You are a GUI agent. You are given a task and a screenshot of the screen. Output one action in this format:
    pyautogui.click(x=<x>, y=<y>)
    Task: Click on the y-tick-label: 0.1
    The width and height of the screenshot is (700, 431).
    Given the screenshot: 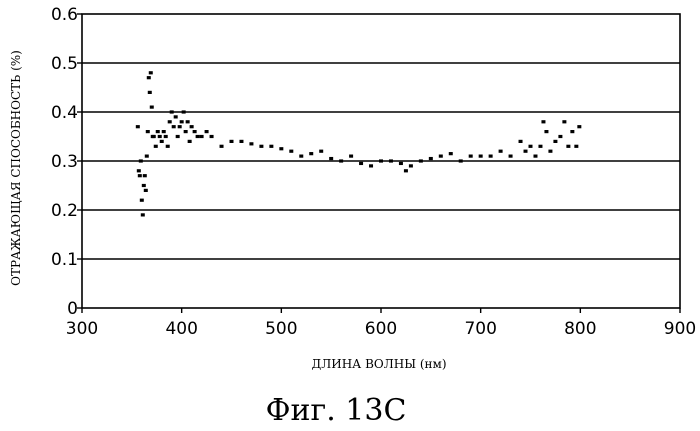 What is the action you would take?
    pyautogui.click(x=64, y=260)
    